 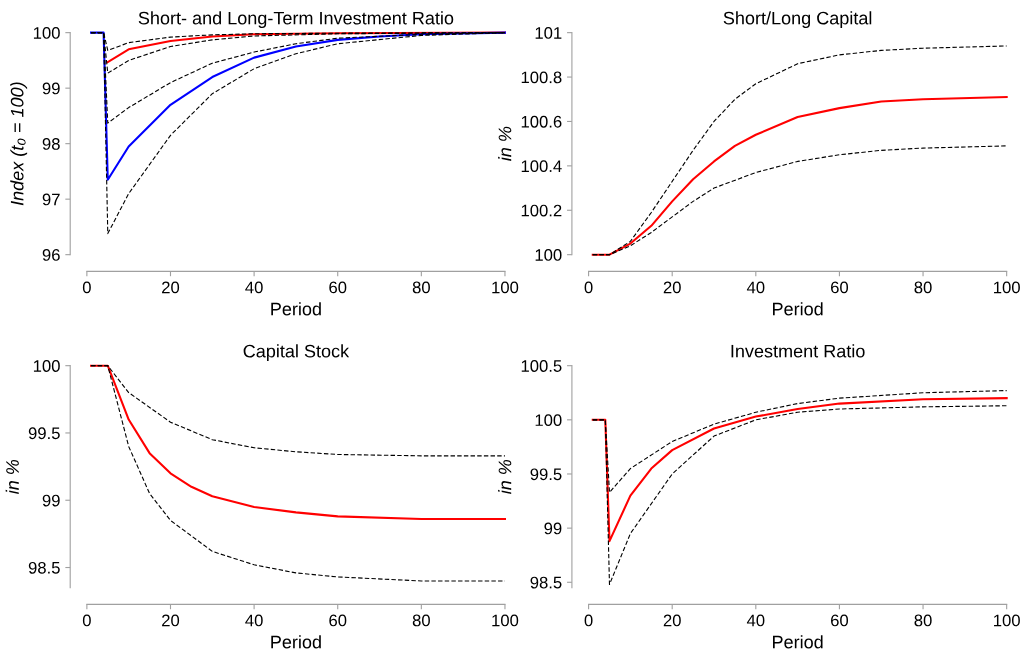 I want to click on y-axis-title: Index (t₀ = 100), so click(x=19, y=144).